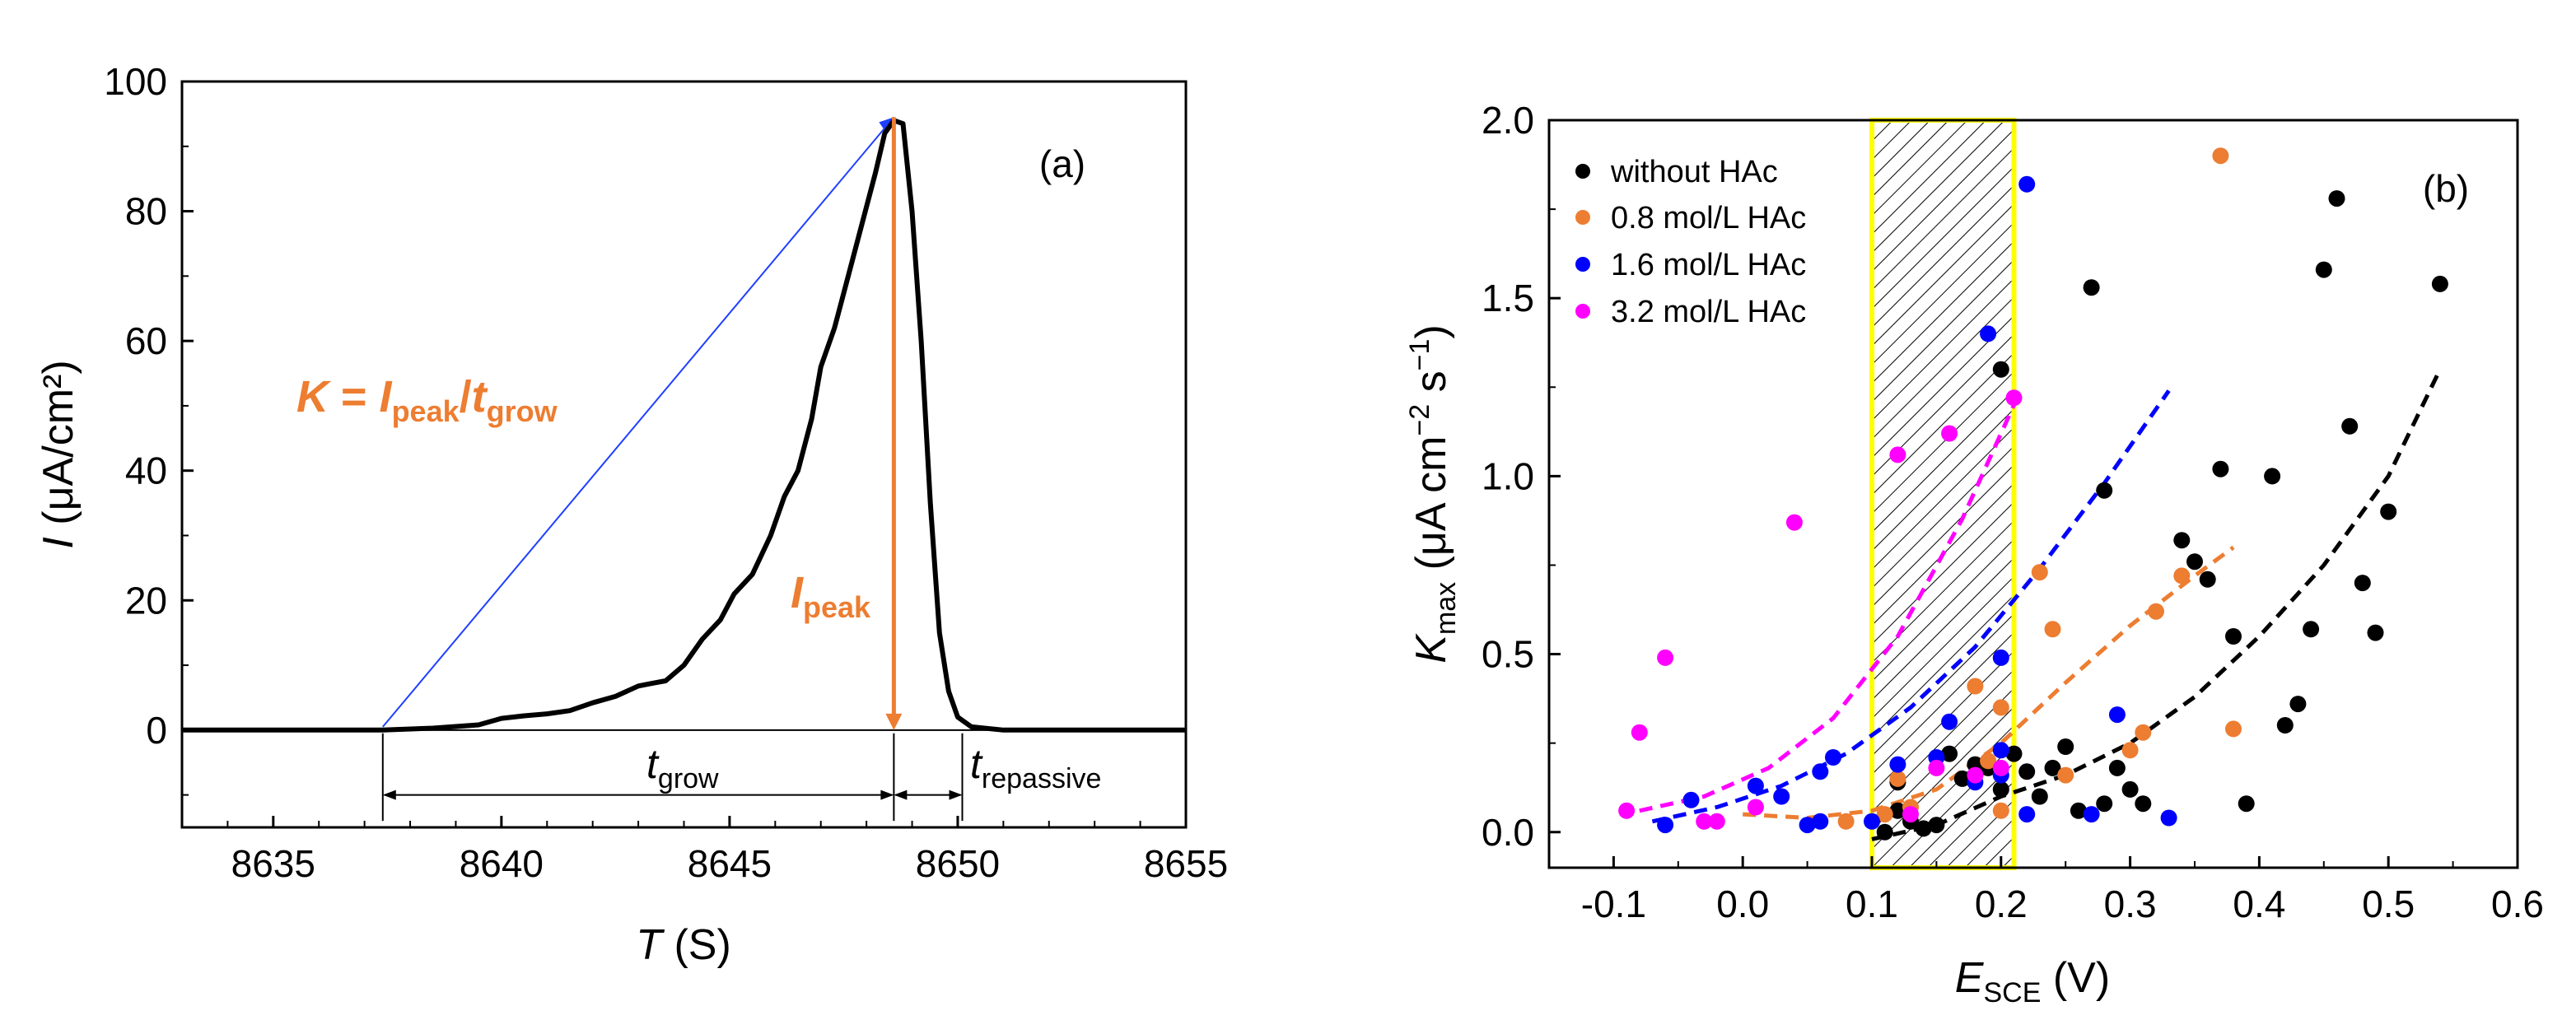 This screenshot has width=2576, height=1020. I want to click on trepassive-arrow-head-right, so click(956, 794).